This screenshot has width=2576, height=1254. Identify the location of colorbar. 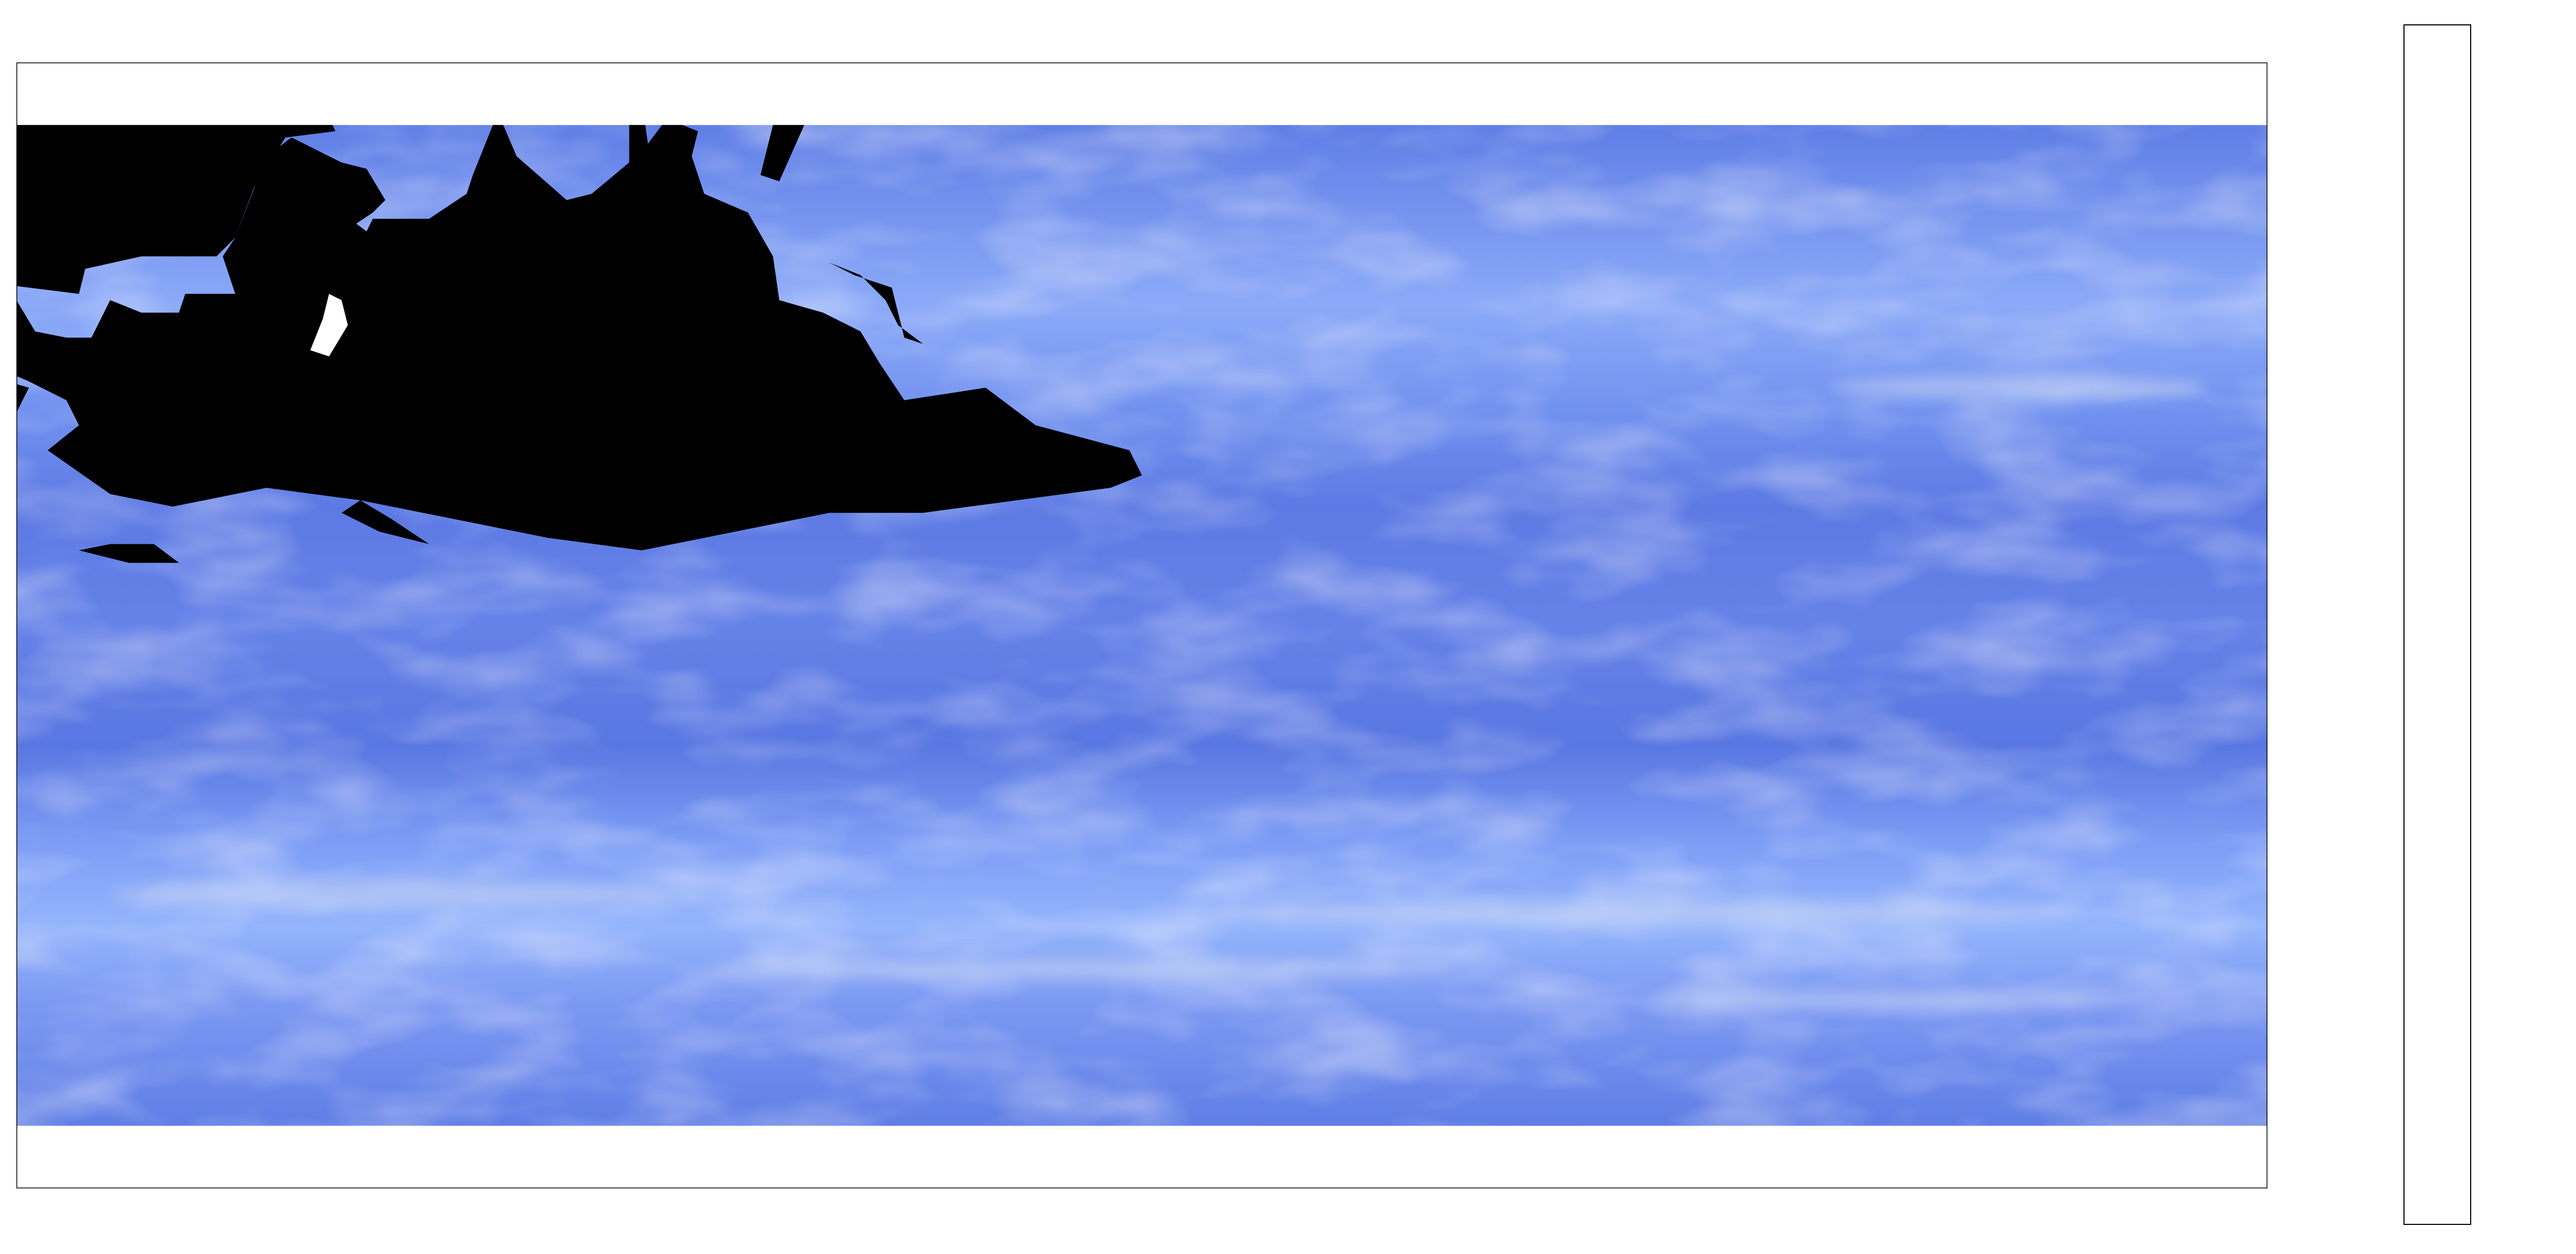
(2437, 624).